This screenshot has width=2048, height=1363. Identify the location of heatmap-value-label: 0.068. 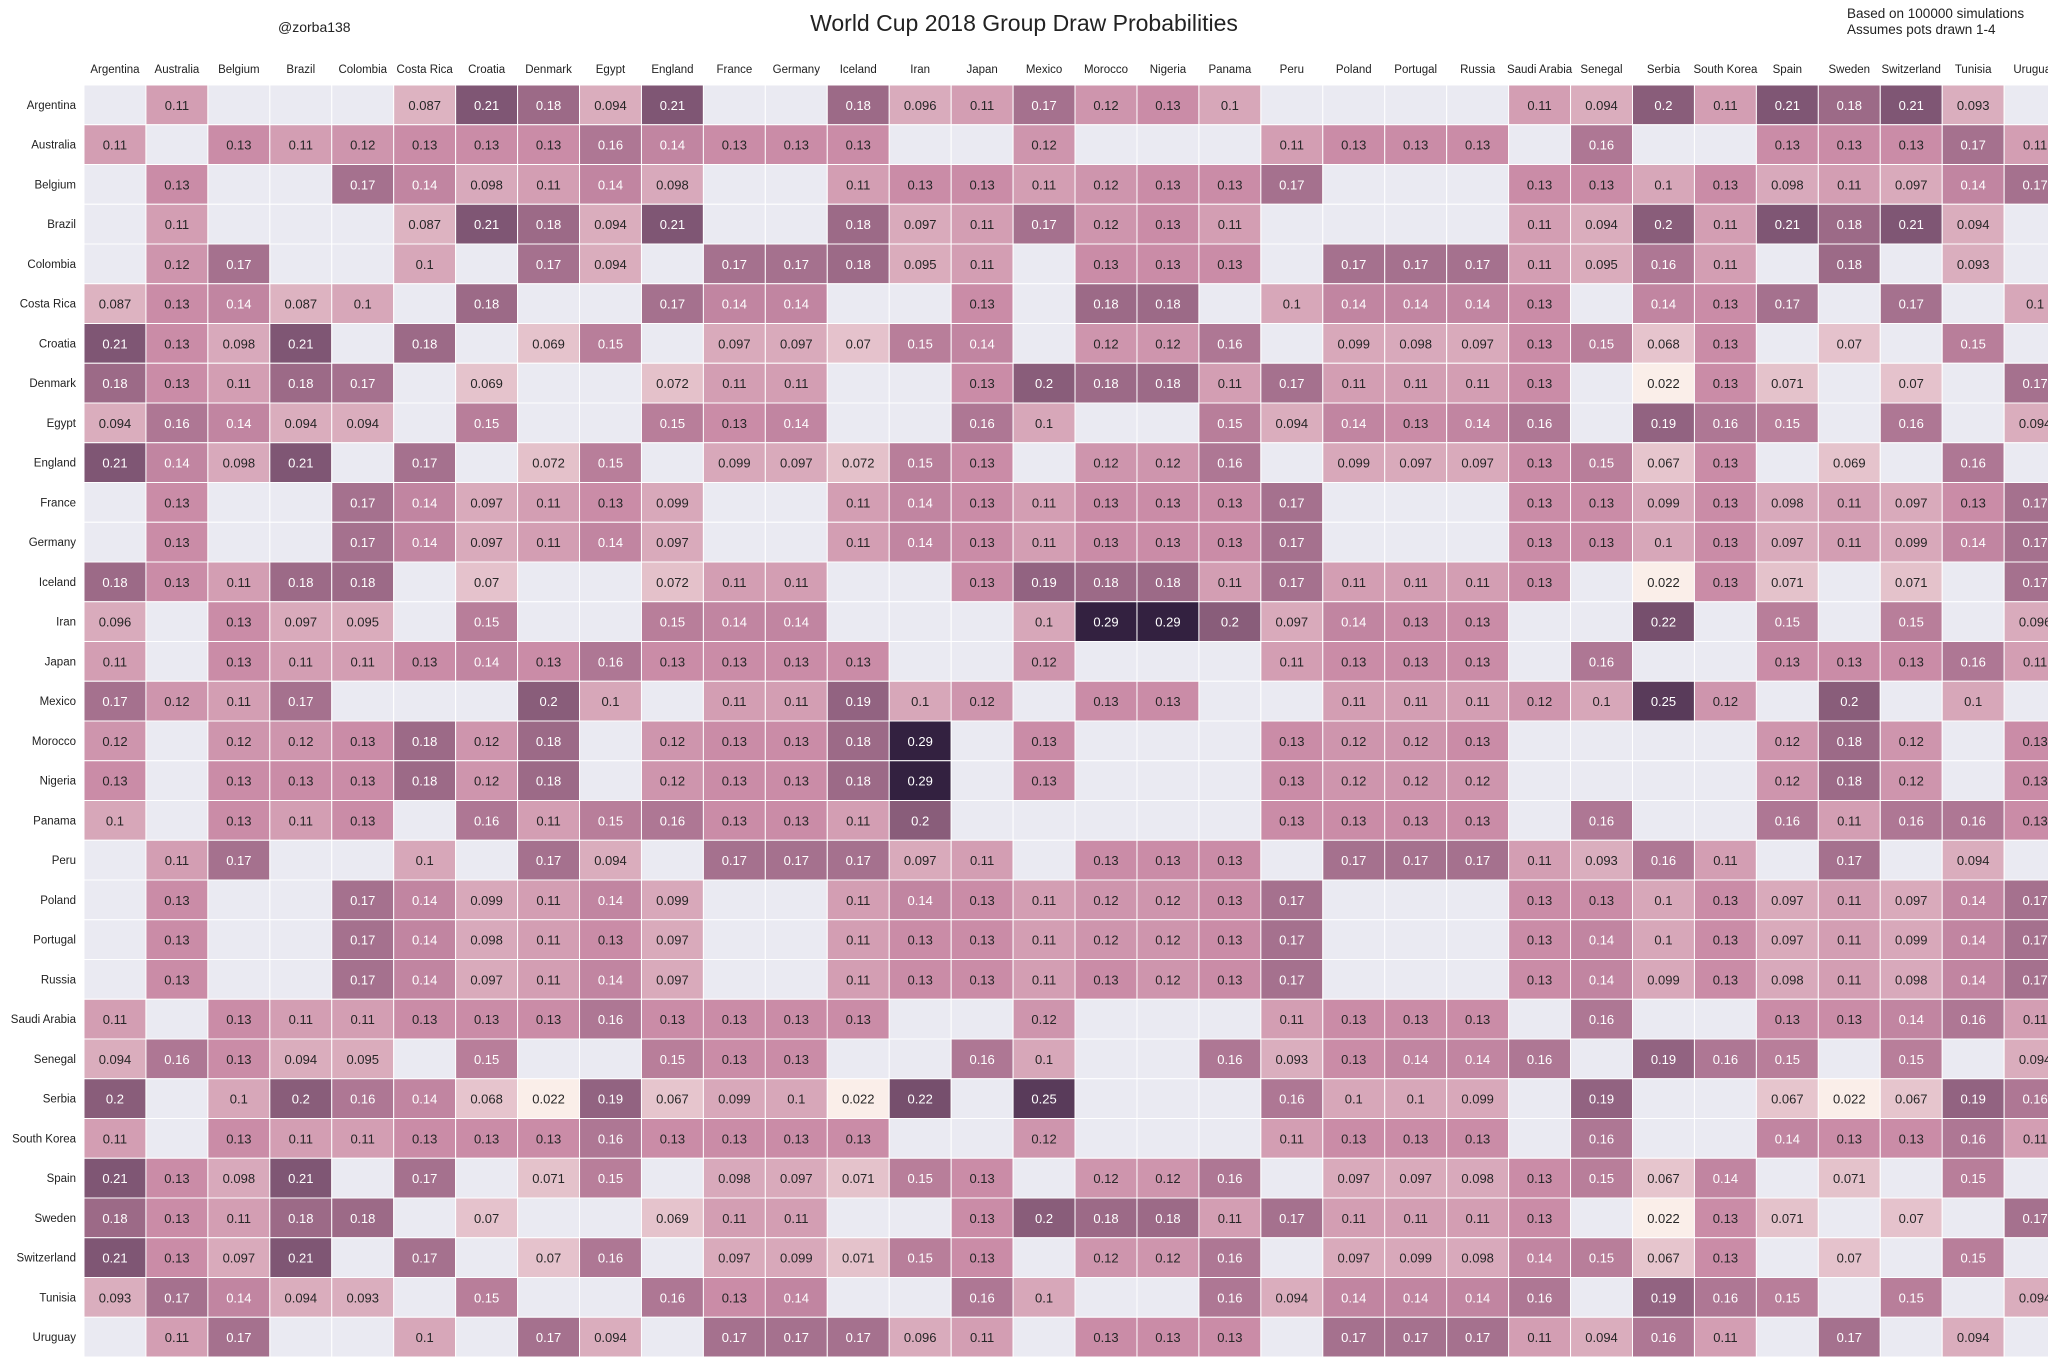
(1663, 343).